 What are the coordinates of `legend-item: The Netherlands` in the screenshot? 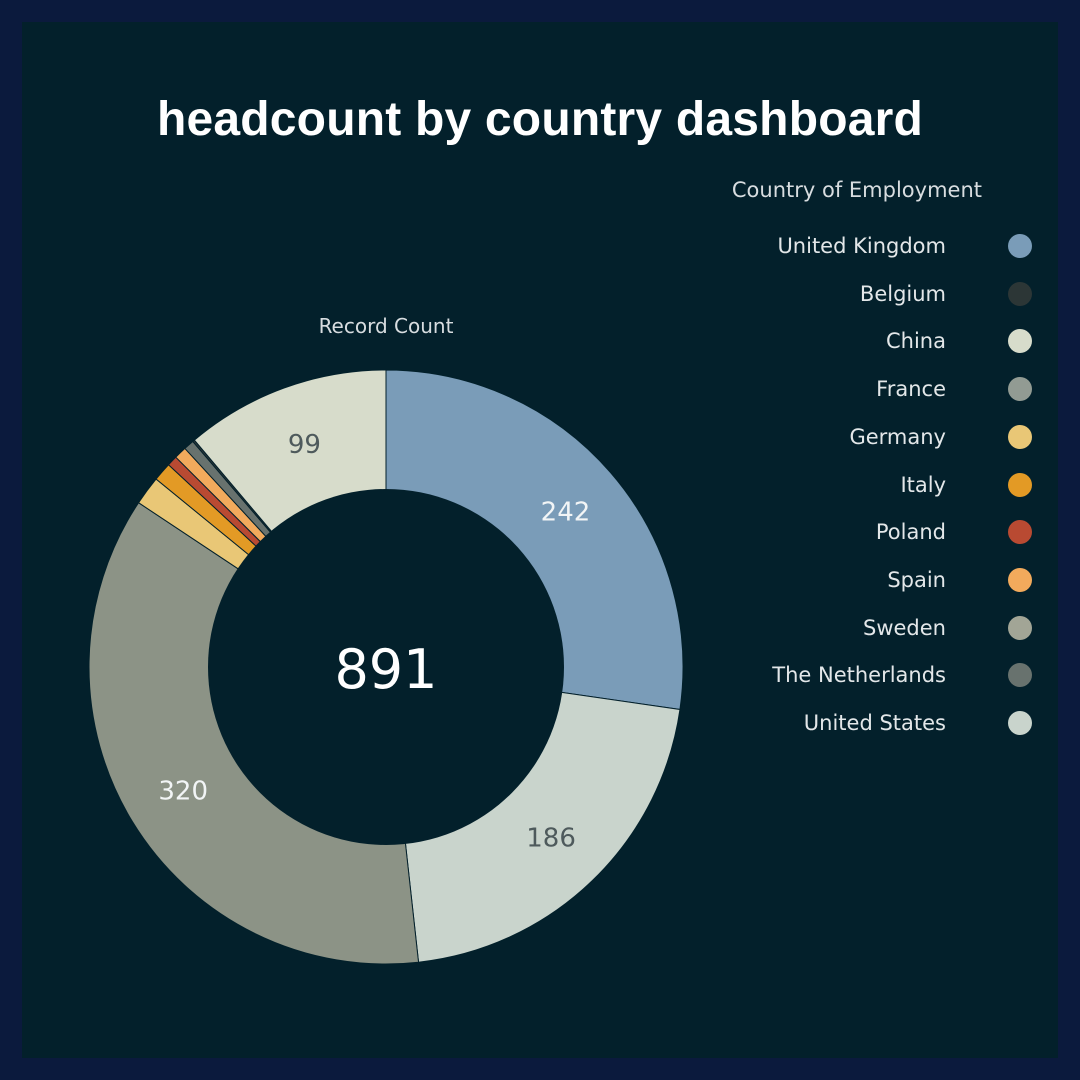 It's located at (902, 675).